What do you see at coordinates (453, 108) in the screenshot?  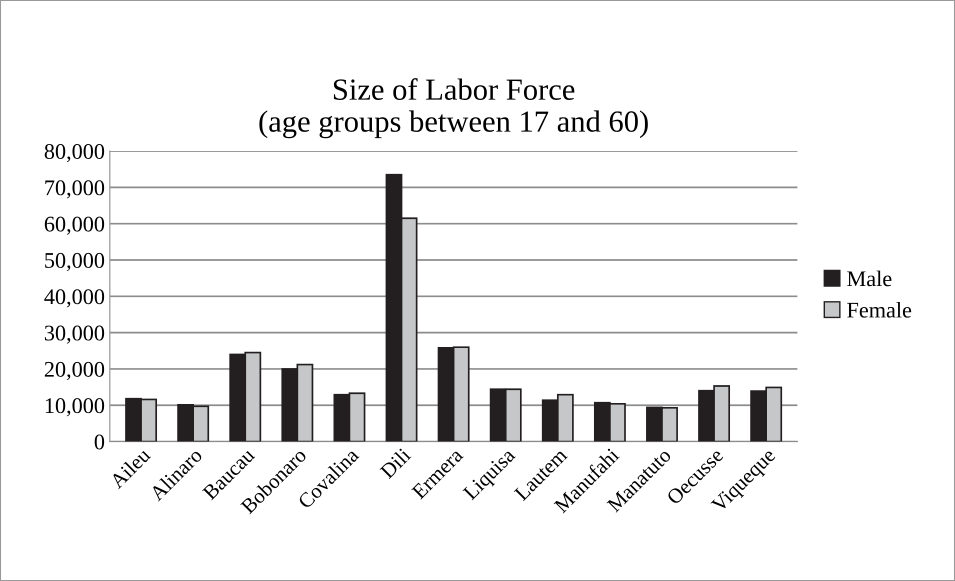 I see `chart-title: Size of Labor Force (age groups between 17 and 60)` at bounding box center [453, 108].